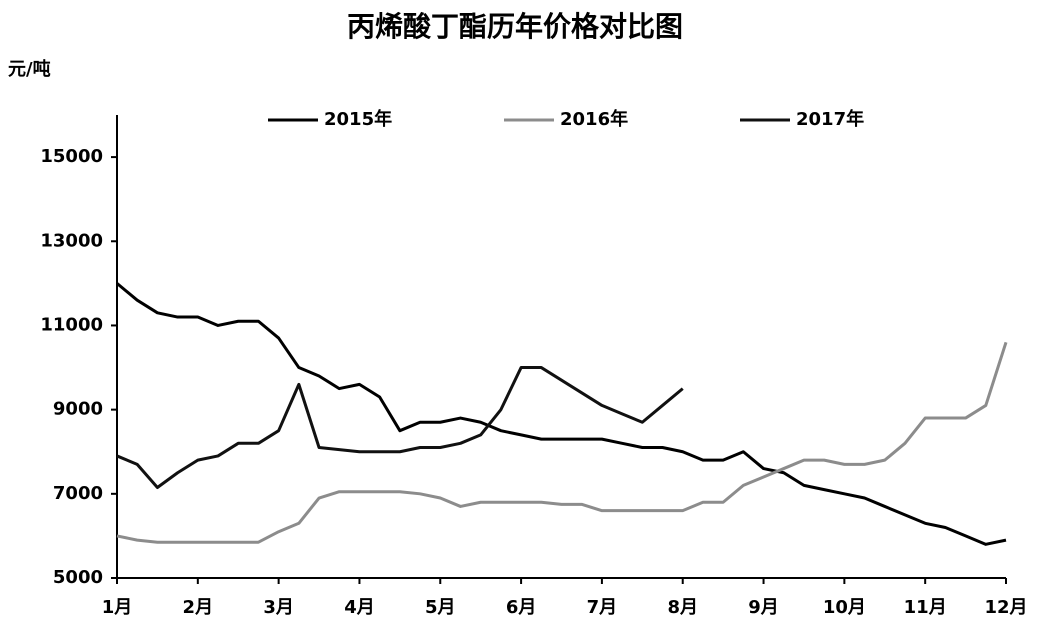 The height and width of the screenshot is (630, 1043). What do you see at coordinates (71, 156) in the screenshot?
I see `y-tick-label: 15000` at bounding box center [71, 156].